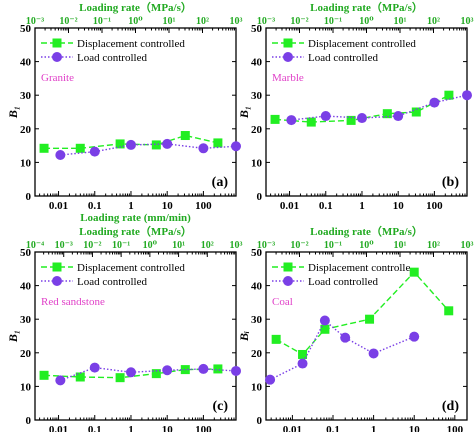 The image size is (474, 432). What do you see at coordinates (333, 428) in the screenshot?
I see `x-tick-label: 0.1` at bounding box center [333, 428].